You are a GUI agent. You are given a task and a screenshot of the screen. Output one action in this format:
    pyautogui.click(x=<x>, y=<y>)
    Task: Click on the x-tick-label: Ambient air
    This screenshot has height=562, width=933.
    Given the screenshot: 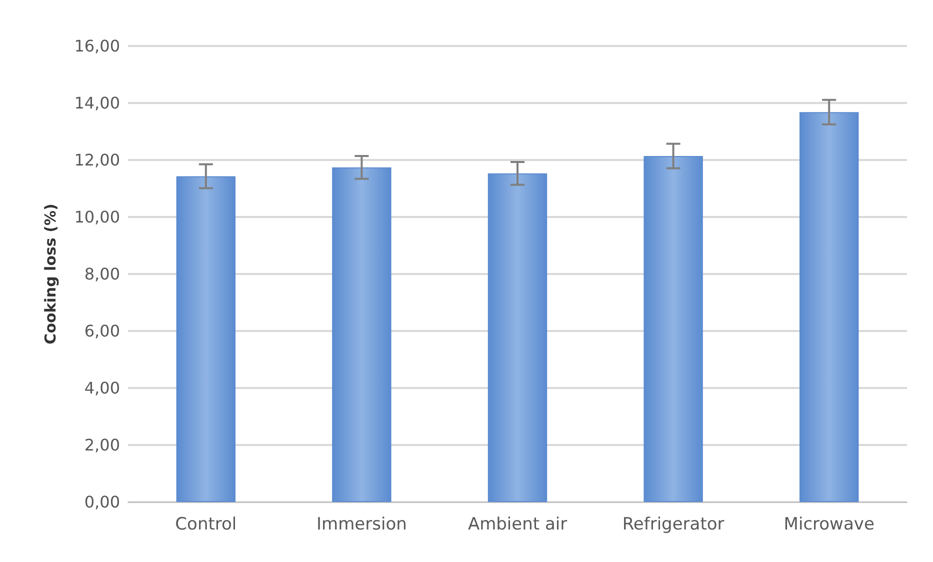 What is the action you would take?
    pyautogui.click(x=518, y=524)
    